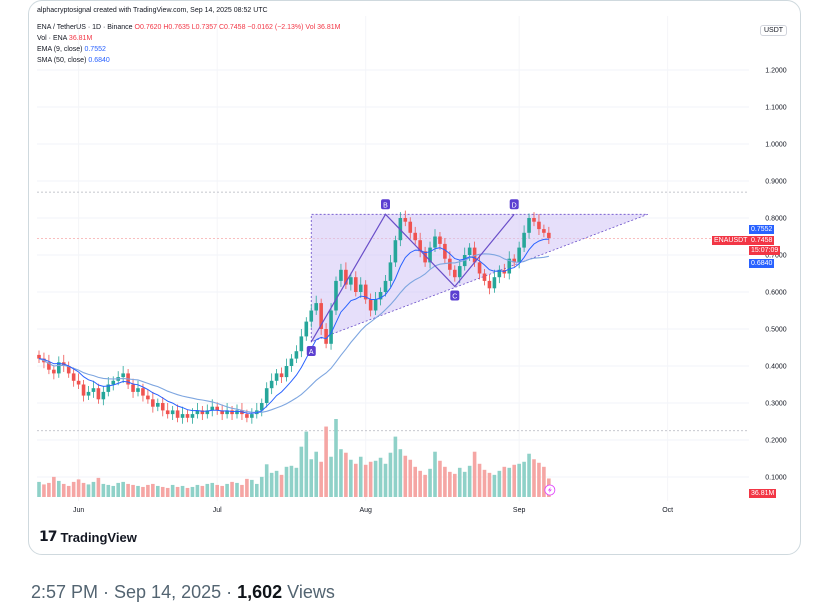  I want to click on tweet-meta: 2:57 PM · Sep 14, 2025 · 1,602 Views, so click(183, 592).